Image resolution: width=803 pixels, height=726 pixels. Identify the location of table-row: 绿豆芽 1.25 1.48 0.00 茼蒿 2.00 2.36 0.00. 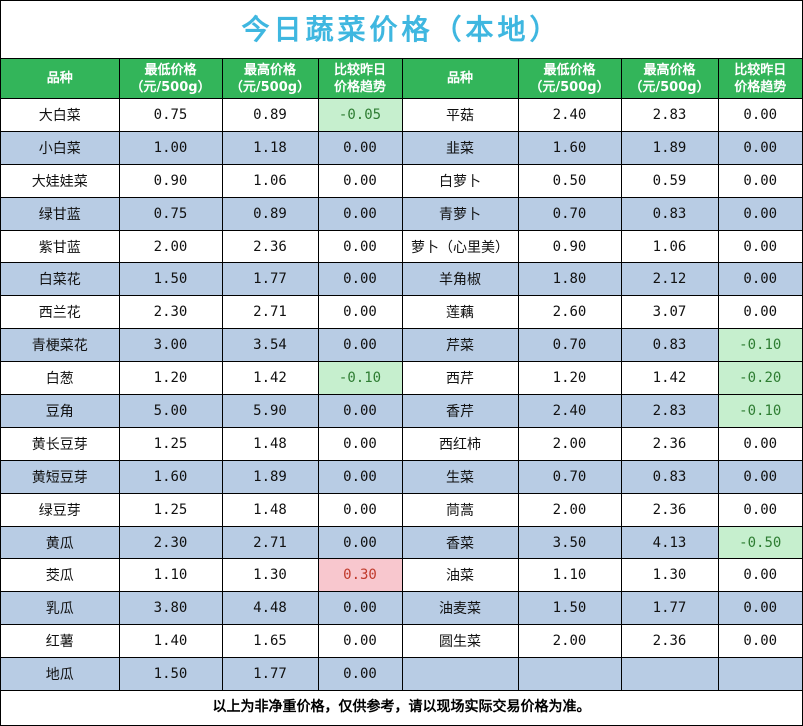
(401, 509).